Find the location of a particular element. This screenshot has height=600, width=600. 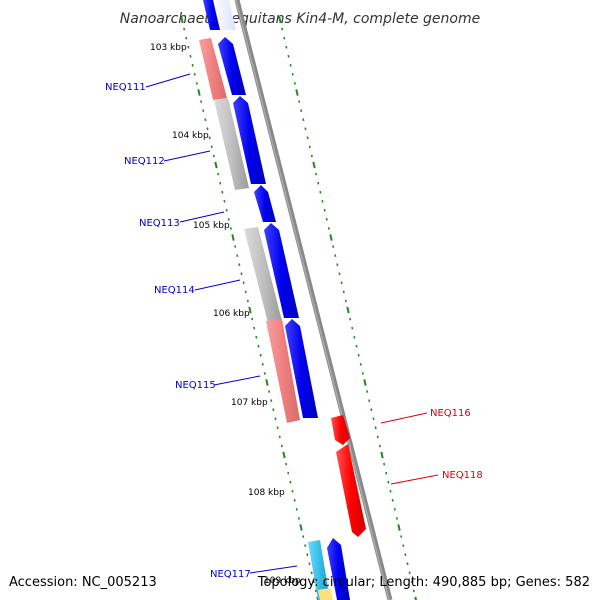

gene-label-neq117: NEQ117 is located at coordinates (230, 574).